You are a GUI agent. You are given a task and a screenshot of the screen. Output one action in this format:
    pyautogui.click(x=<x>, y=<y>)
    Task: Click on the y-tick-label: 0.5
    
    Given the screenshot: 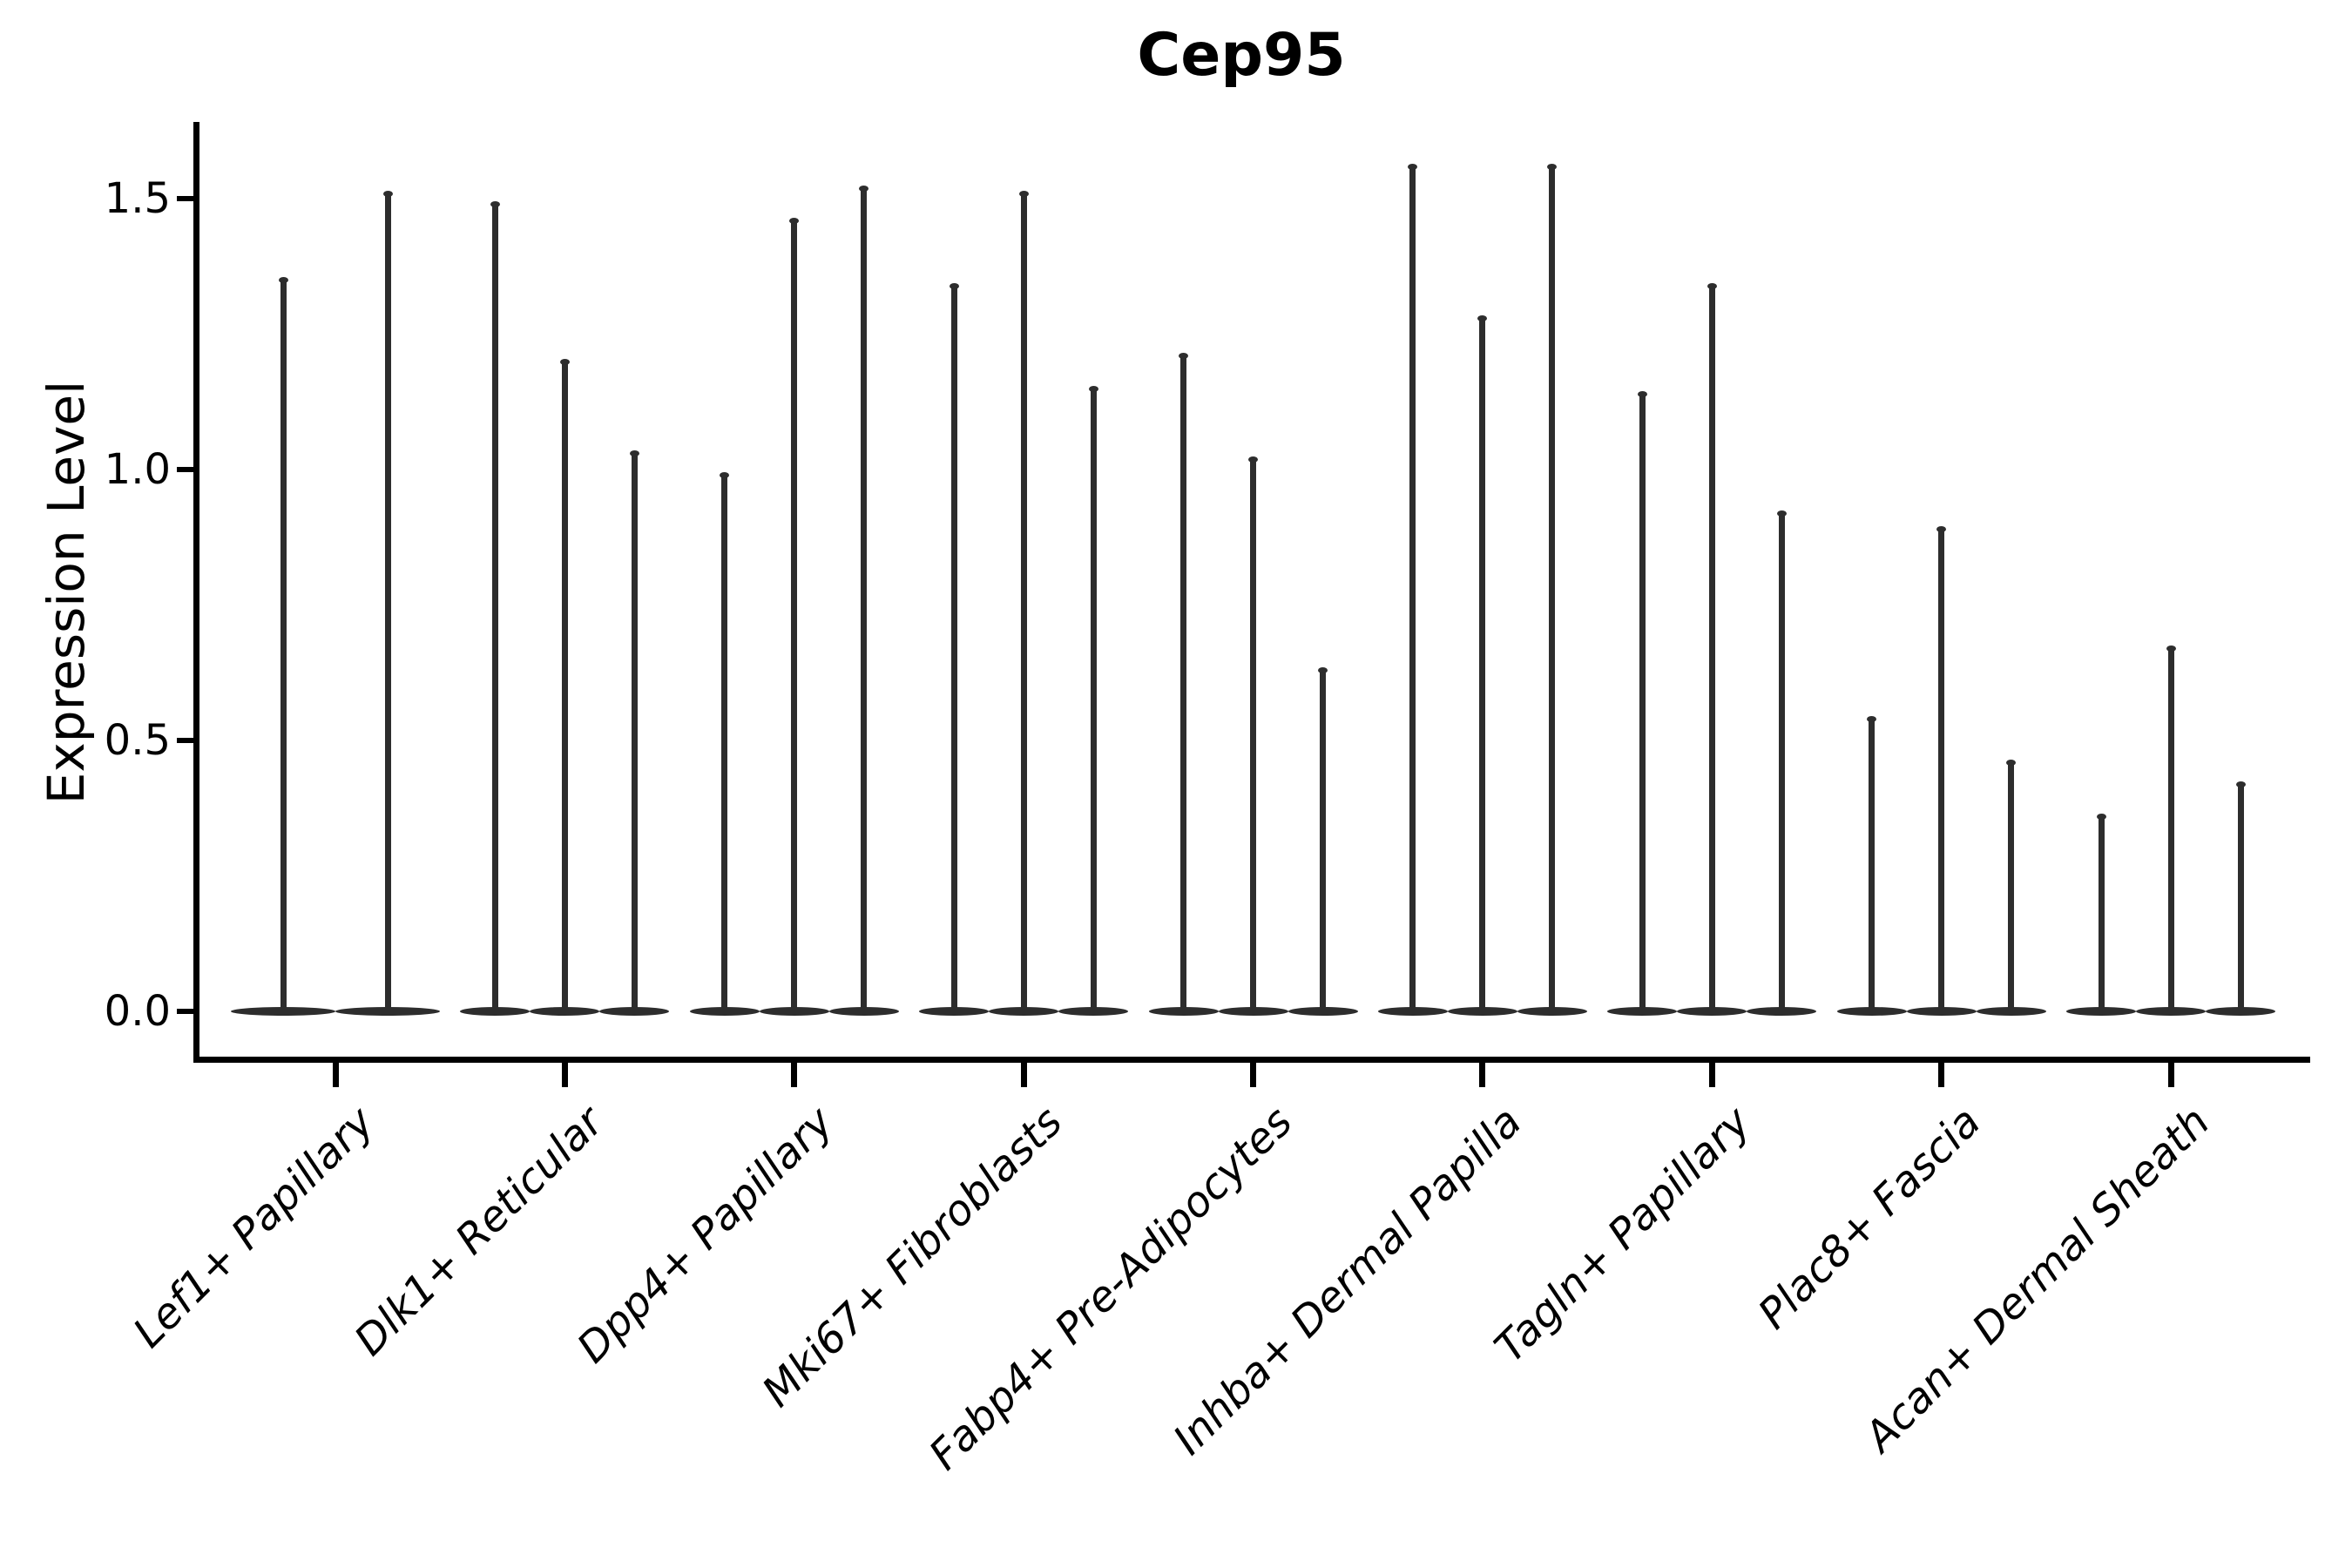 What is the action you would take?
    pyautogui.click(x=137, y=741)
    